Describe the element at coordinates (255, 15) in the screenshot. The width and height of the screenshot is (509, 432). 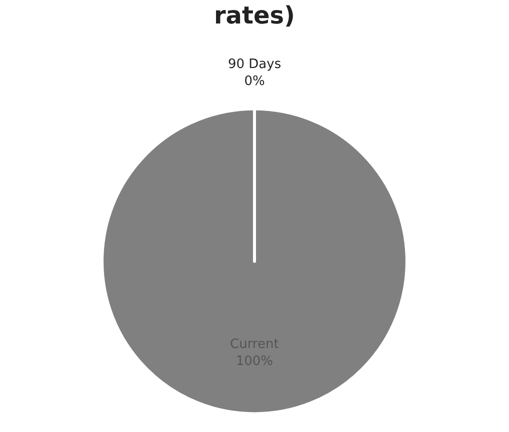
I see `chart-title: rates)` at that location.